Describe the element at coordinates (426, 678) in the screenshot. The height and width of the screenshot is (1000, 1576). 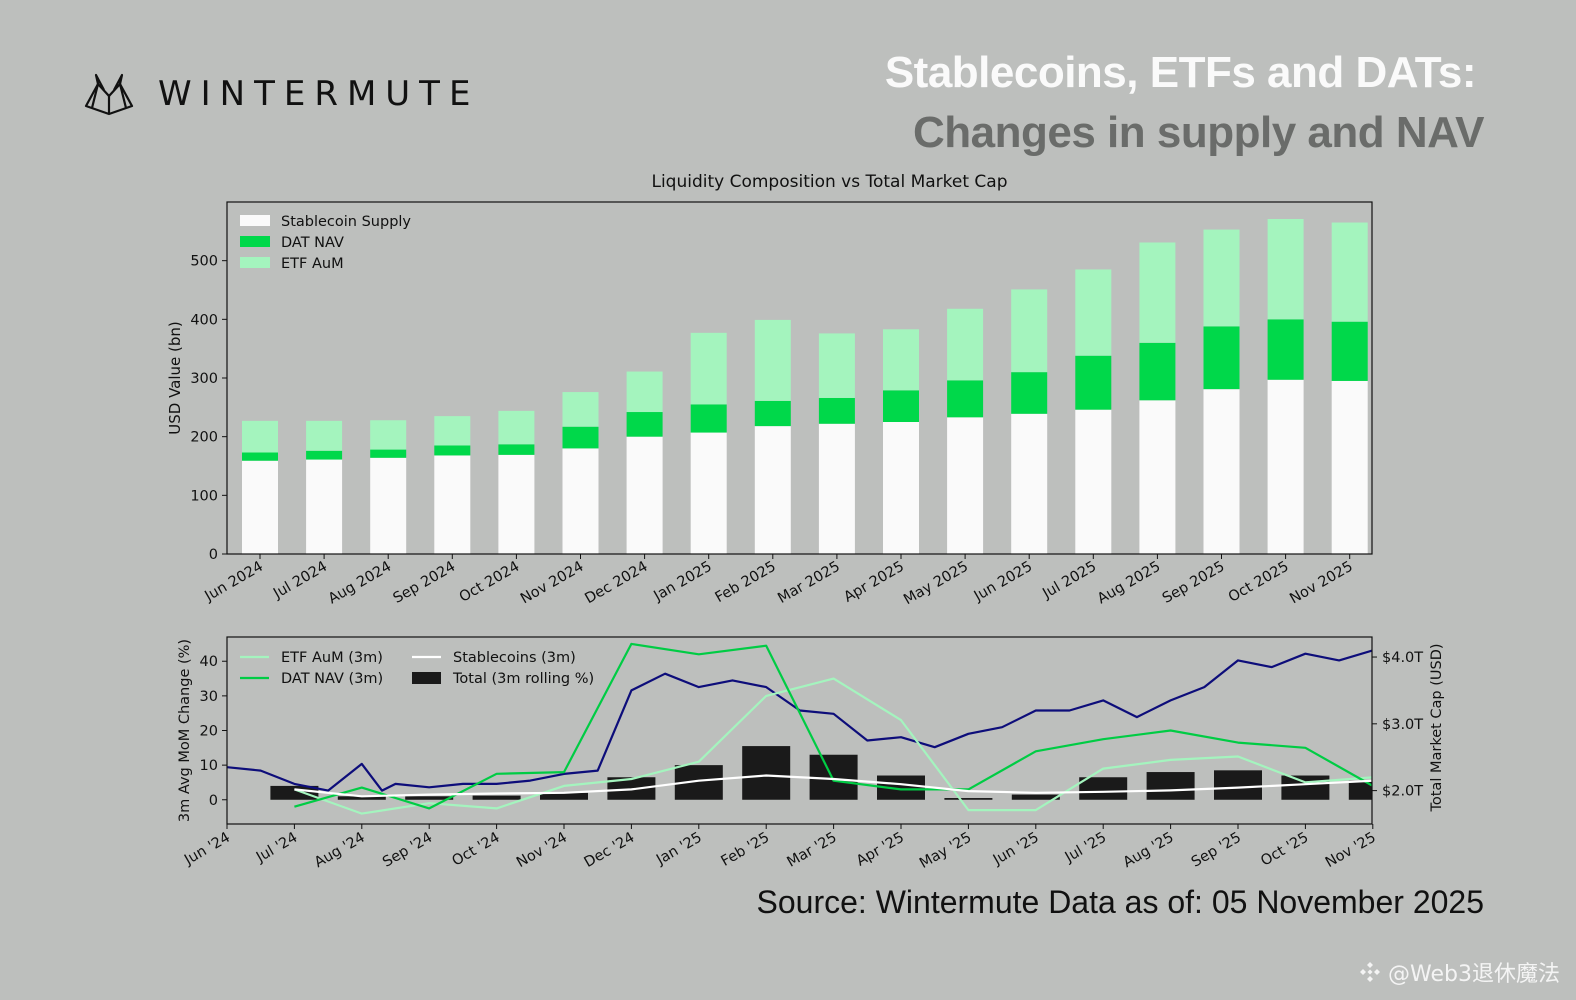
I see `chart2-legend-swatch` at that location.